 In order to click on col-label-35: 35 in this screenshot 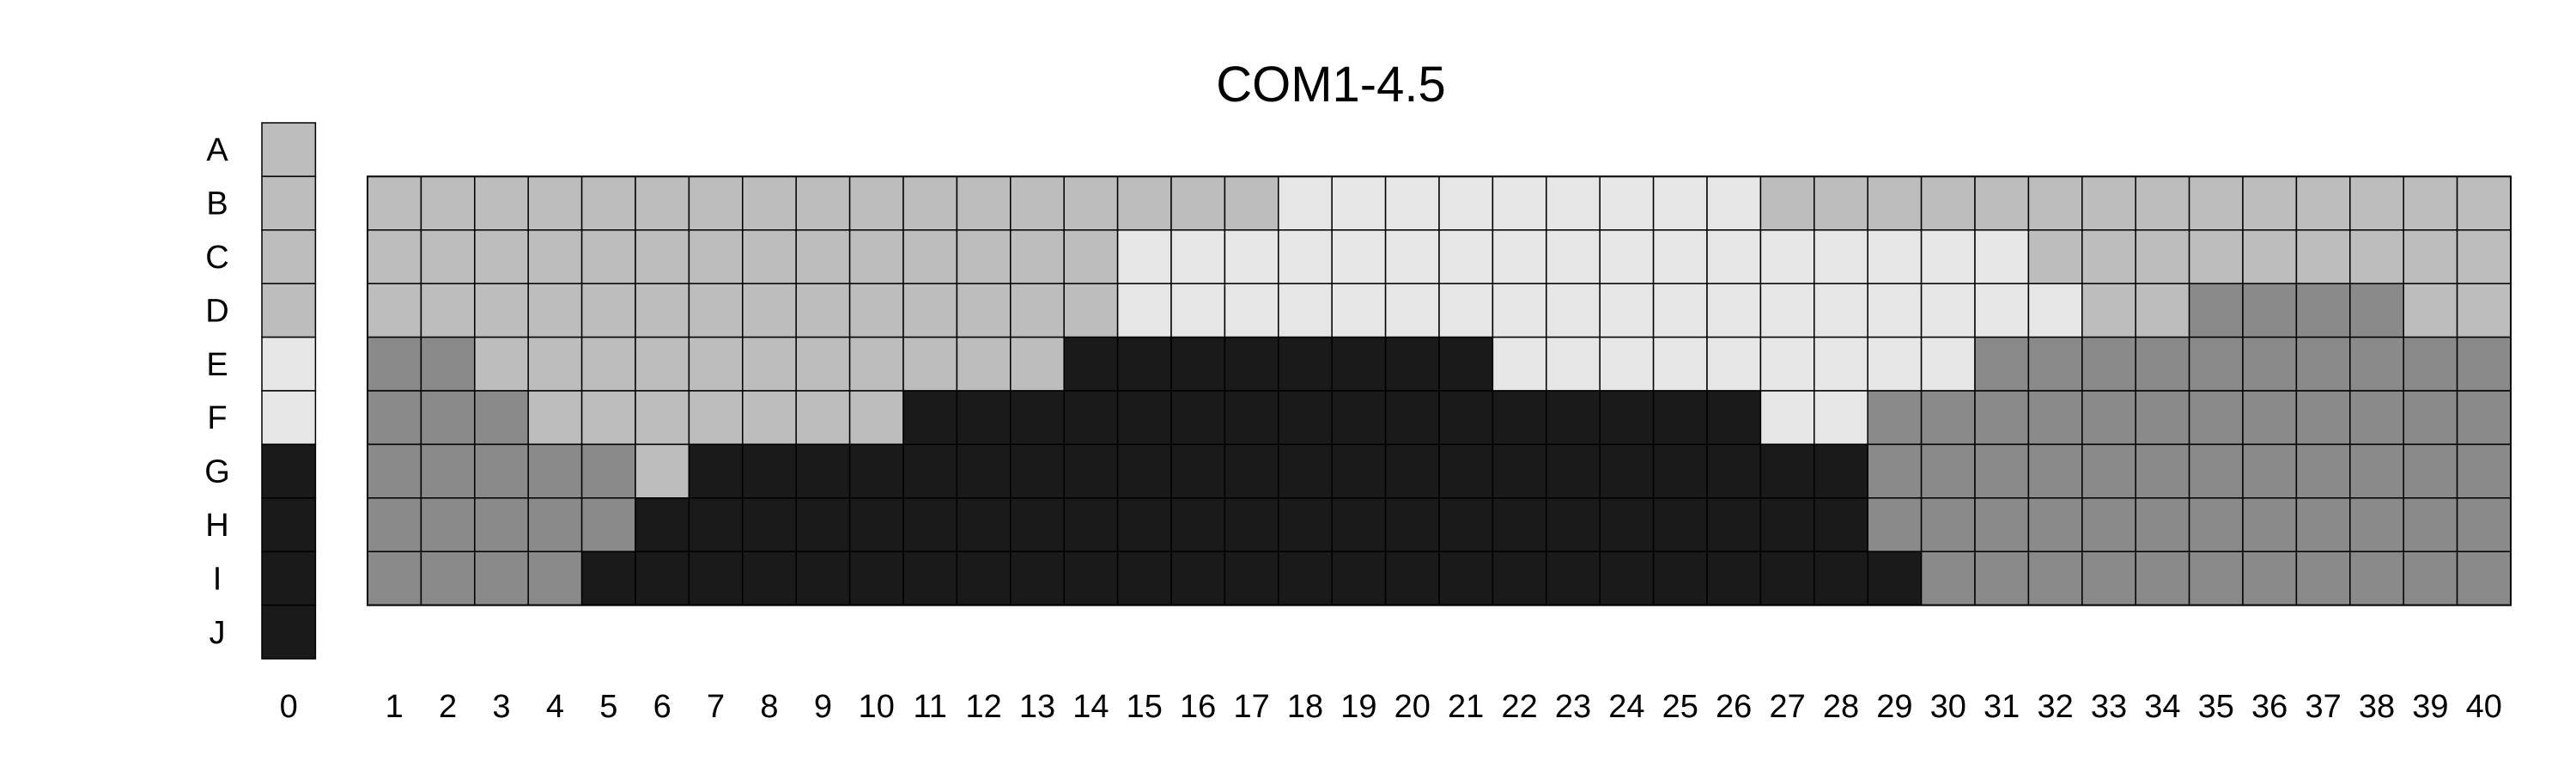, I will do `click(2216, 707)`.